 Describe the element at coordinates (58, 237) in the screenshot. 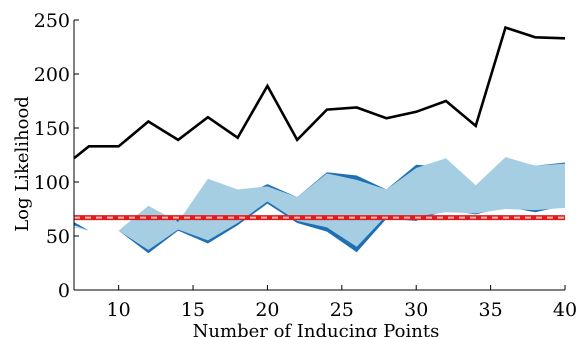

I see `y-tick-label: 50` at that location.